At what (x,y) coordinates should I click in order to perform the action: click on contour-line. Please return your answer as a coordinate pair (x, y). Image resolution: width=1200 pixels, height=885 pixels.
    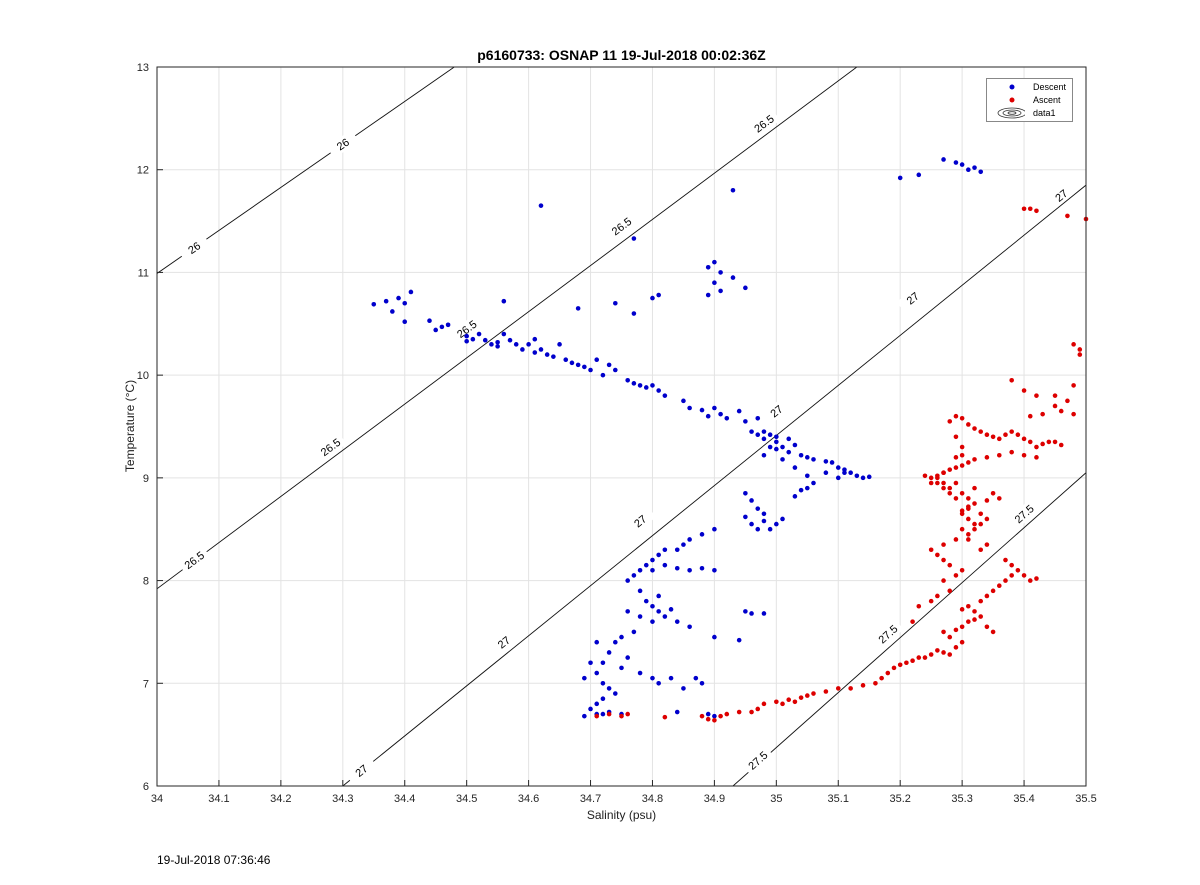
    Looking at the image, I should click on (909, 629).